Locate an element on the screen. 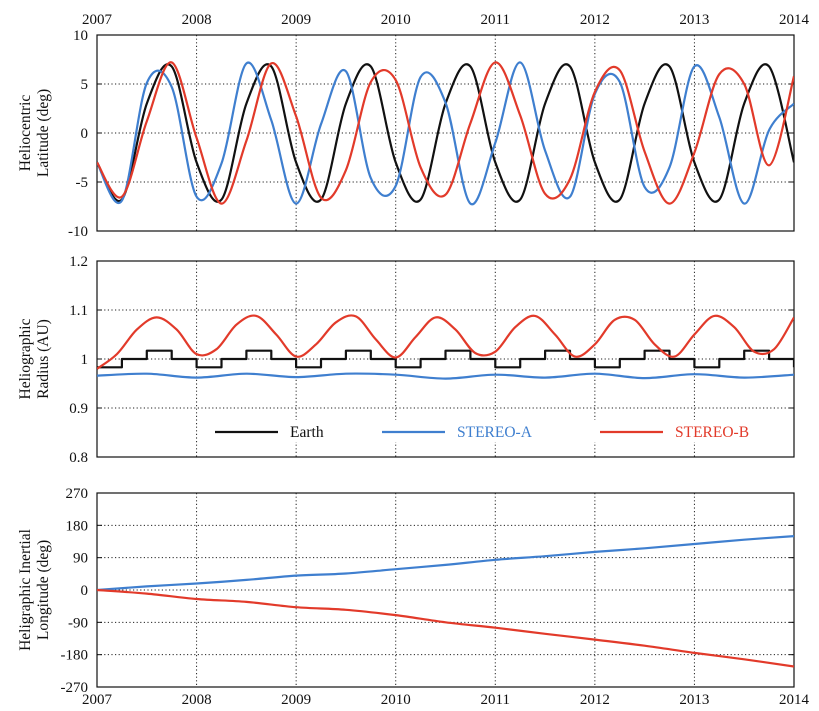  y-axis-label: HeliocentricLatitude (deg) is located at coordinates (34, 133).